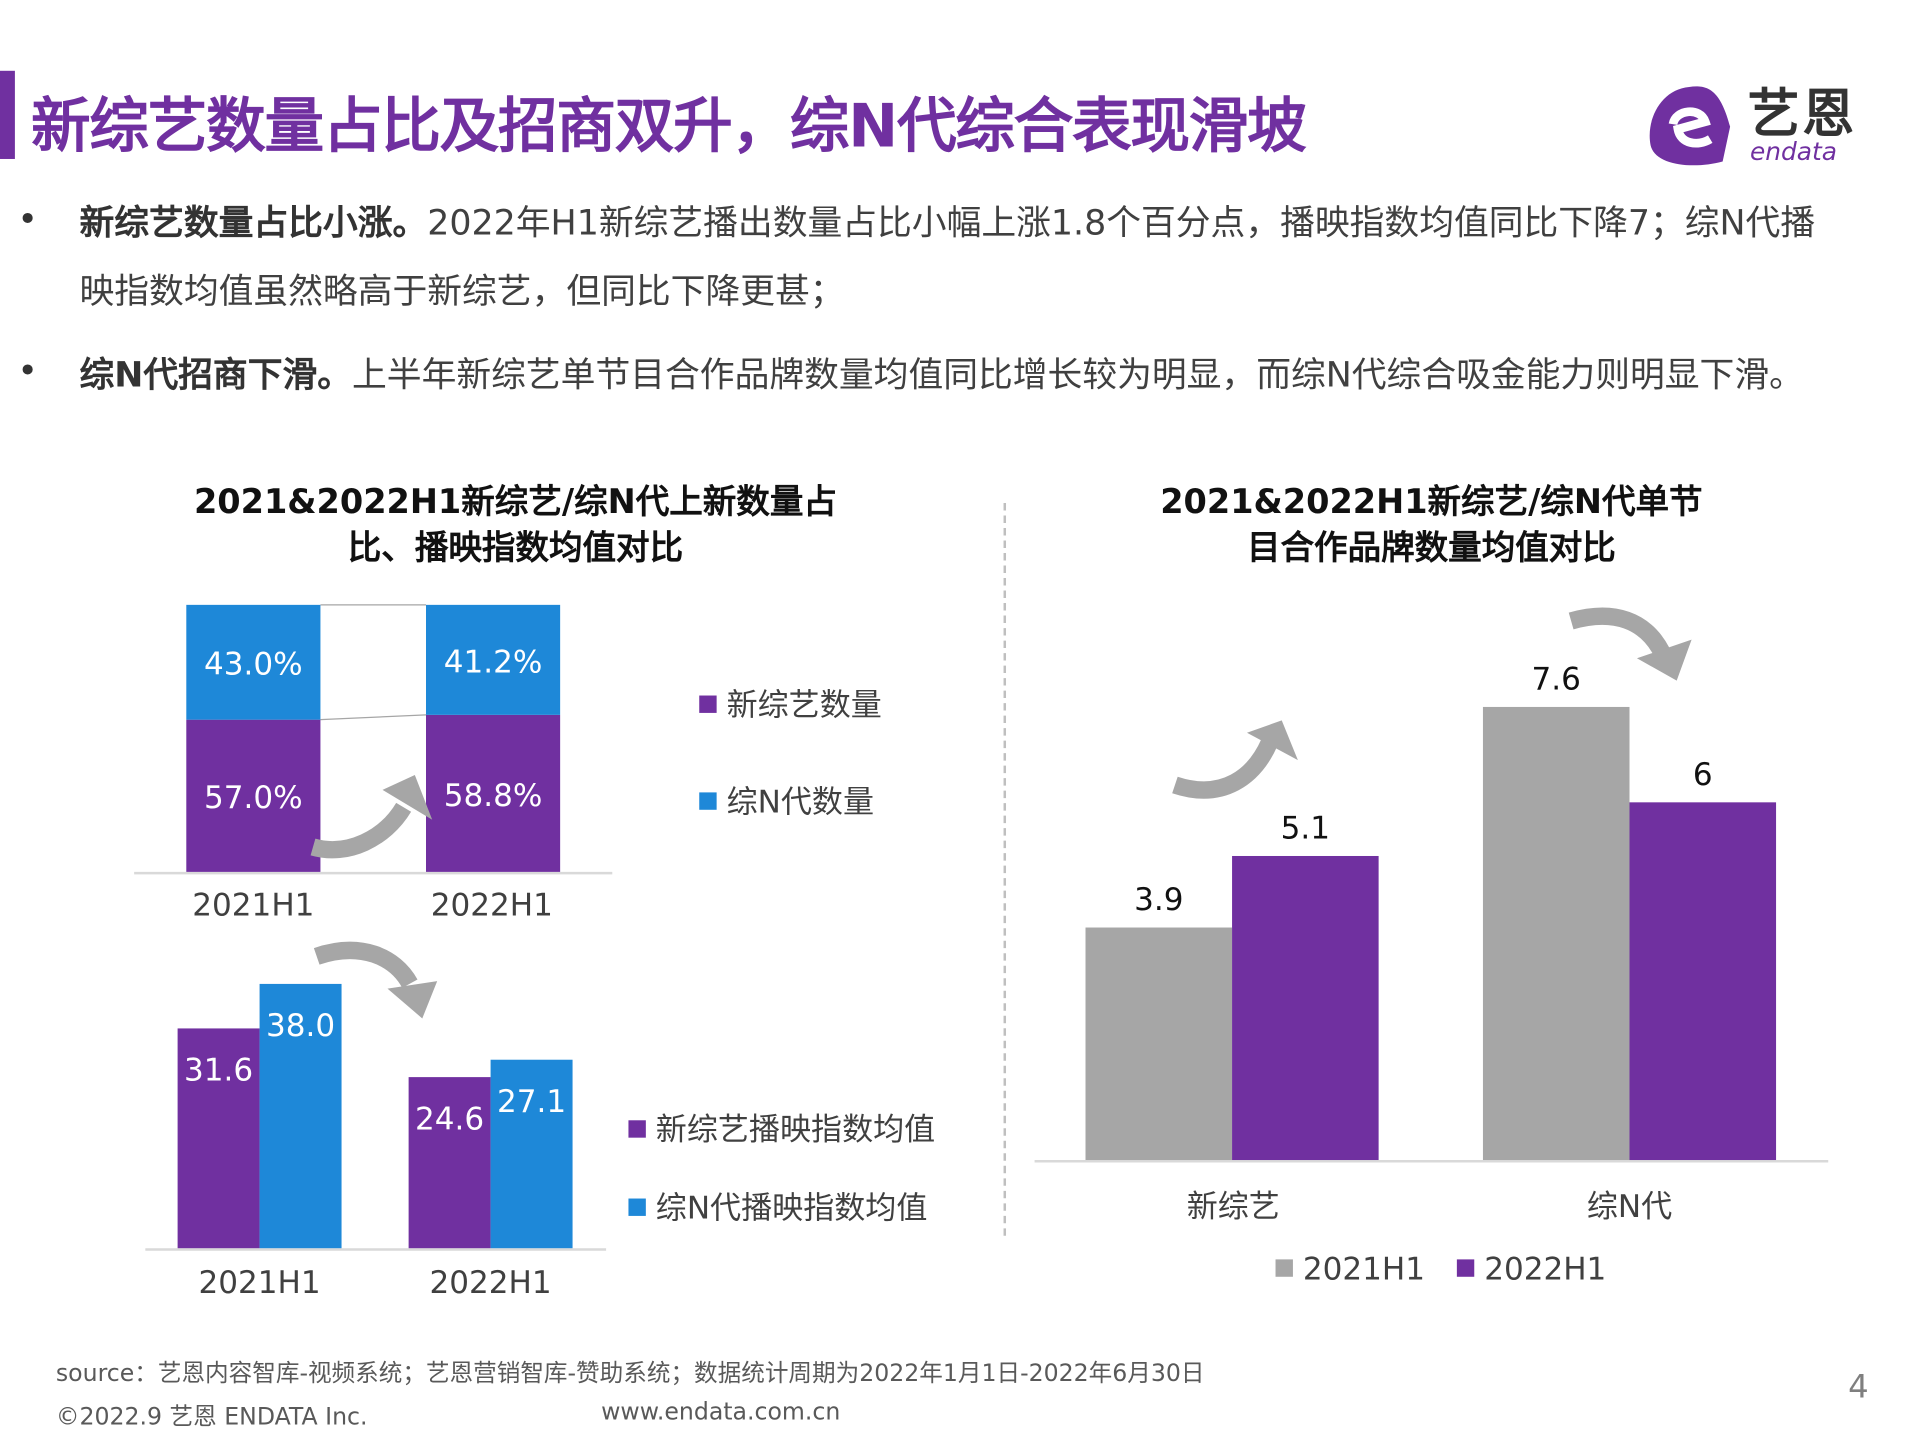 This screenshot has width=1919, height=1439. What do you see at coordinates (1629, 1206) in the screenshot?
I see `x-tick-label: 综N代` at bounding box center [1629, 1206].